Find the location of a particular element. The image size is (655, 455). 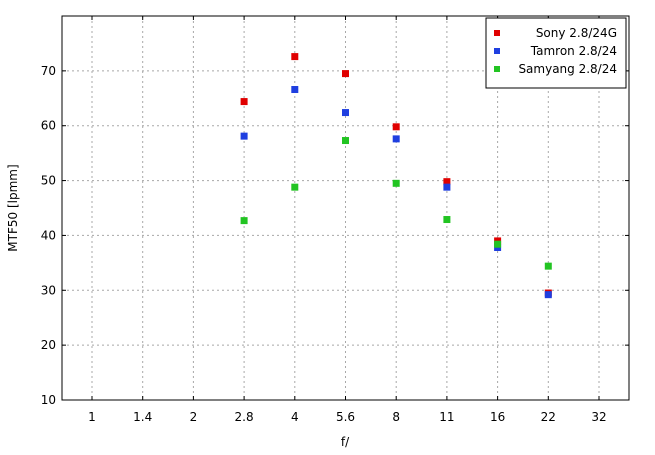

legend-label: Tamron 2.8/24 is located at coordinates (573, 51).